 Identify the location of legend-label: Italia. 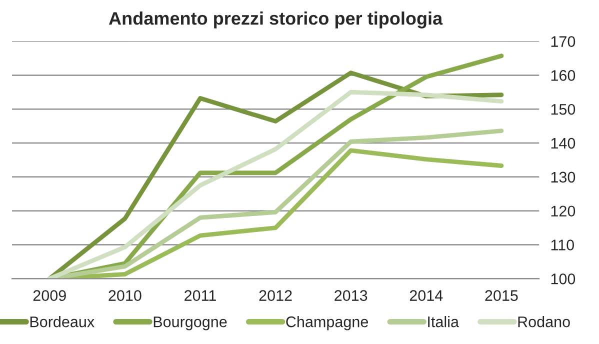
(443, 322).